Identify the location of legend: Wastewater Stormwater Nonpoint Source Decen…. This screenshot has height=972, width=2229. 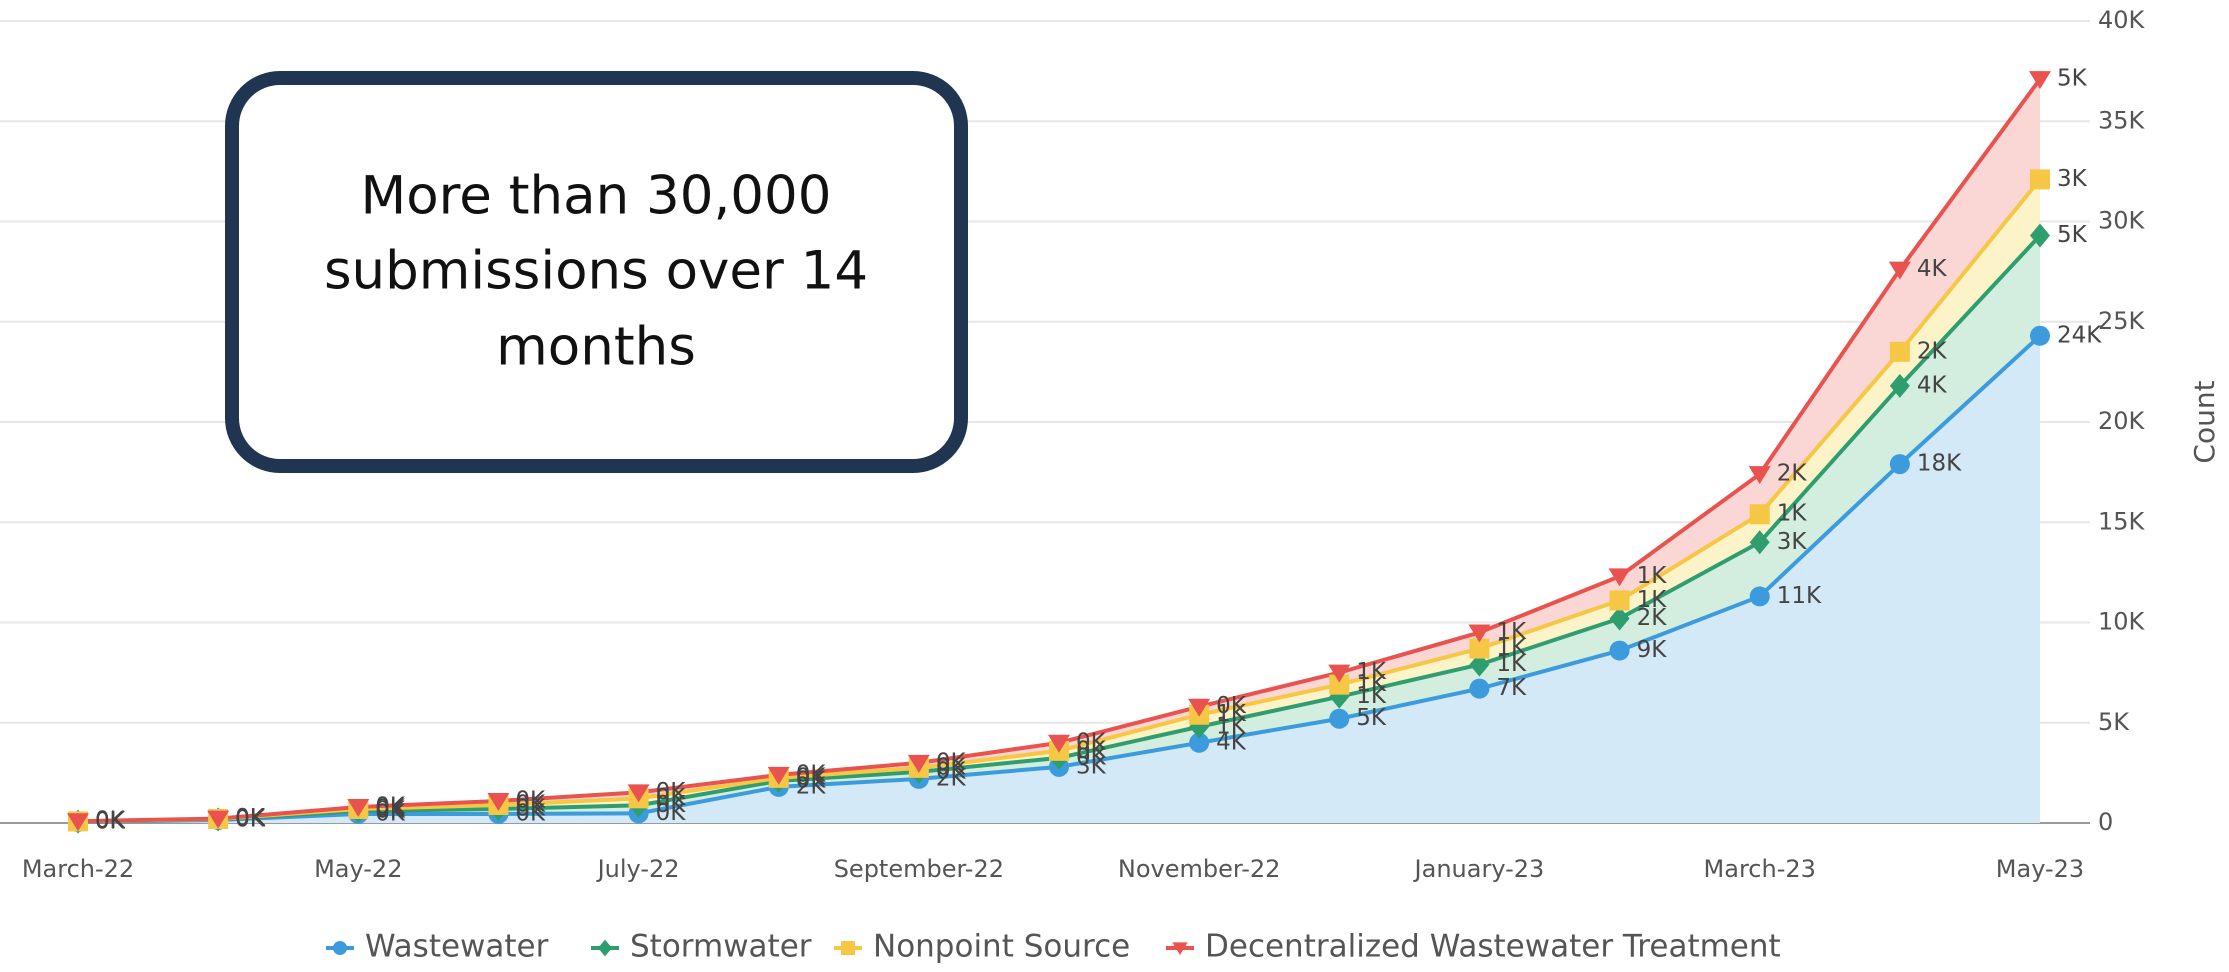
(1053, 947).